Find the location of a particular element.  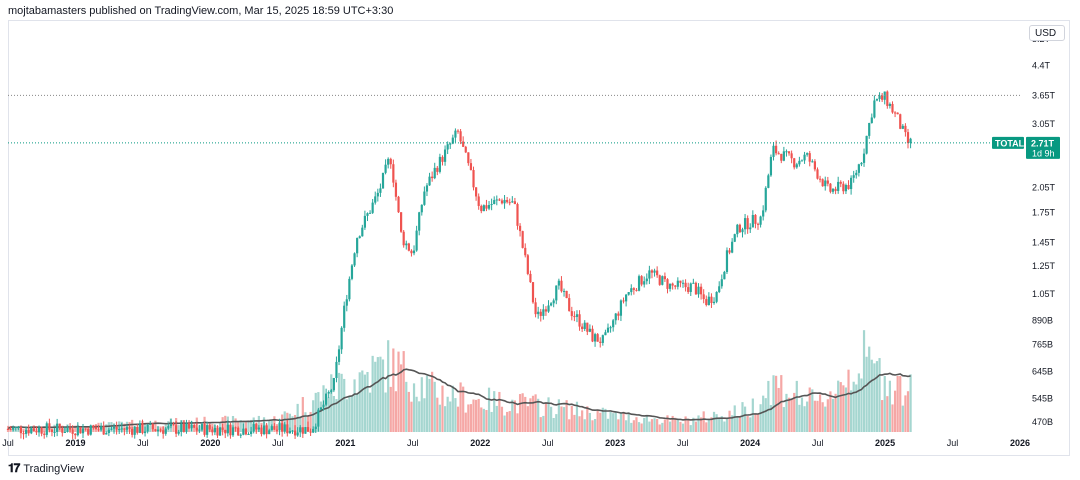

time-tick-label: 2024 is located at coordinates (750, 443).